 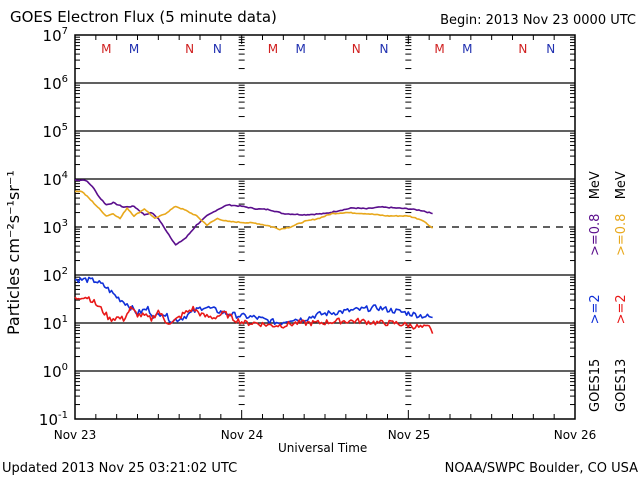 What do you see at coordinates (63, 415) in the screenshot?
I see `y-tick-exponent: -1` at bounding box center [63, 415].